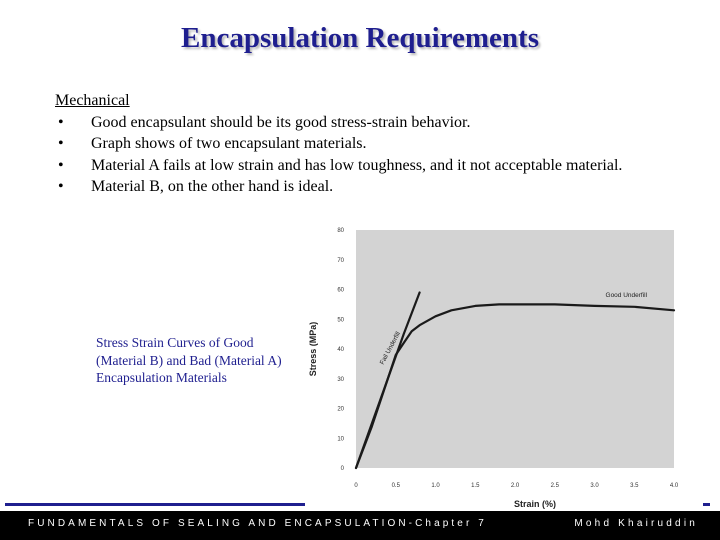  What do you see at coordinates (313, 349) in the screenshot?
I see `y-axis-label: Stress (MPa)` at bounding box center [313, 349].